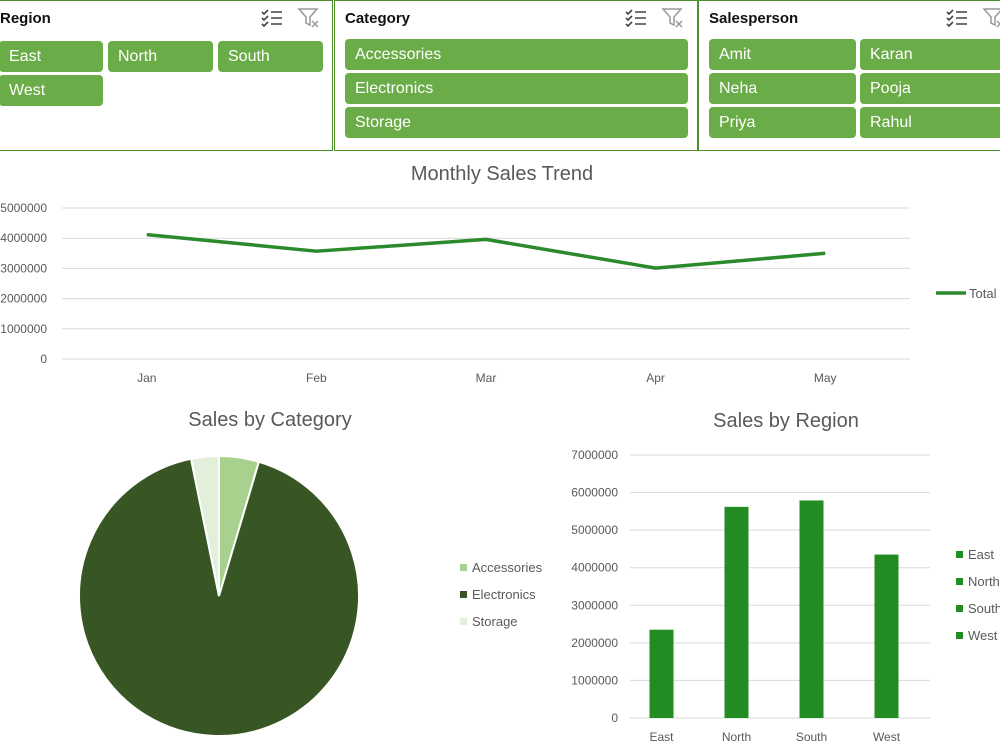  What do you see at coordinates (782, 122) in the screenshot?
I see `salesperson-chip-priya: Priya` at bounding box center [782, 122].